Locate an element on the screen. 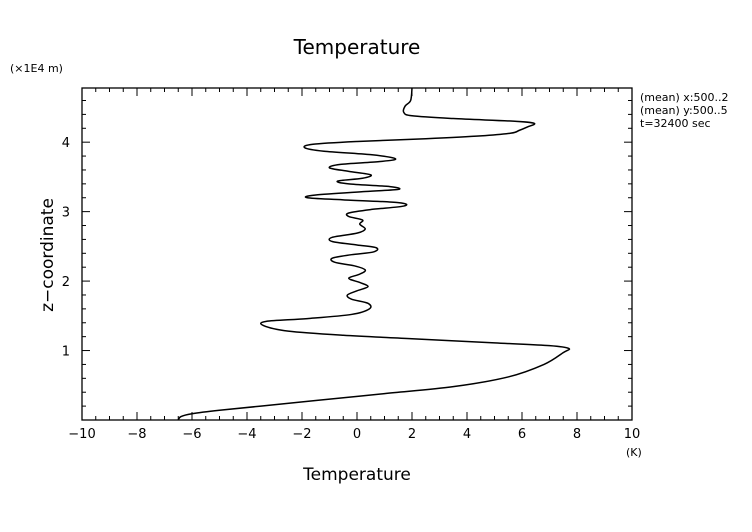  annotation-time: t=32400 sec is located at coordinates (675, 123).